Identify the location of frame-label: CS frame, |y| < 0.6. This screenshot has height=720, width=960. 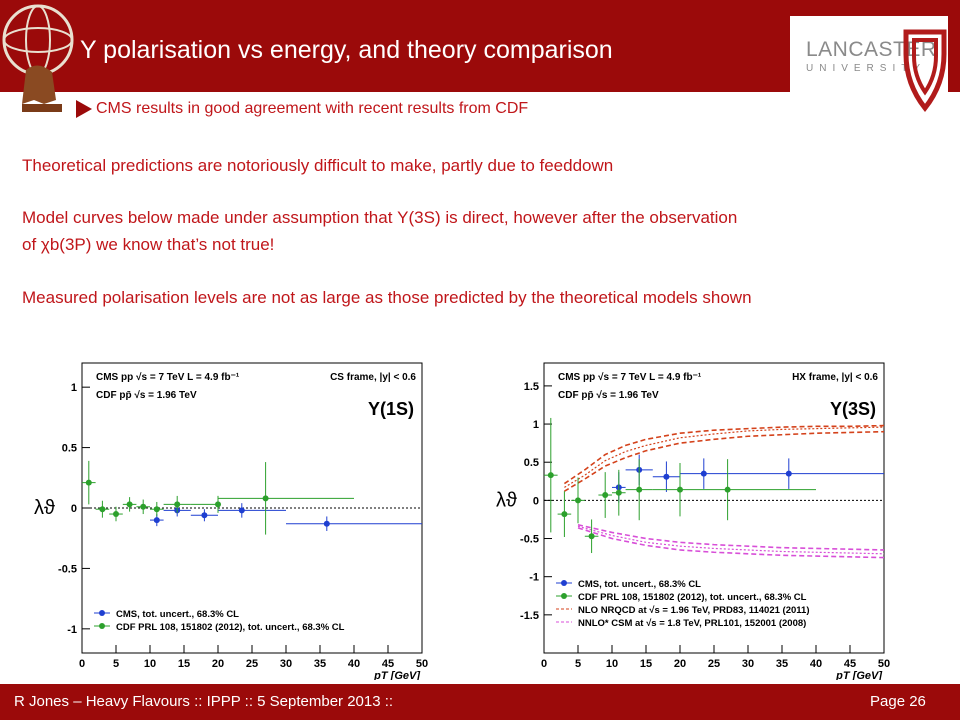
(373, 377).